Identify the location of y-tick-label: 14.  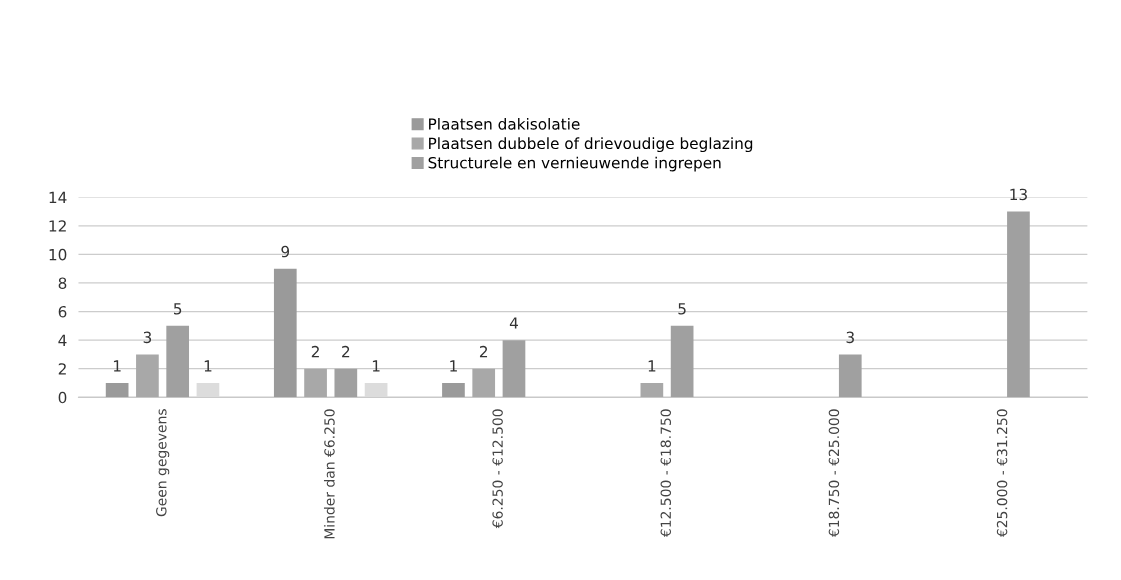
(58, 197).